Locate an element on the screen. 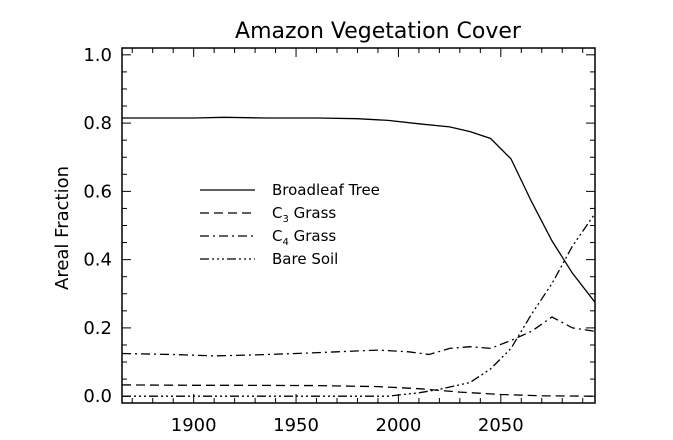 This screenshot has width=673, height=440. y-tick-label: 0.4 is located at coordinates (97, 260).